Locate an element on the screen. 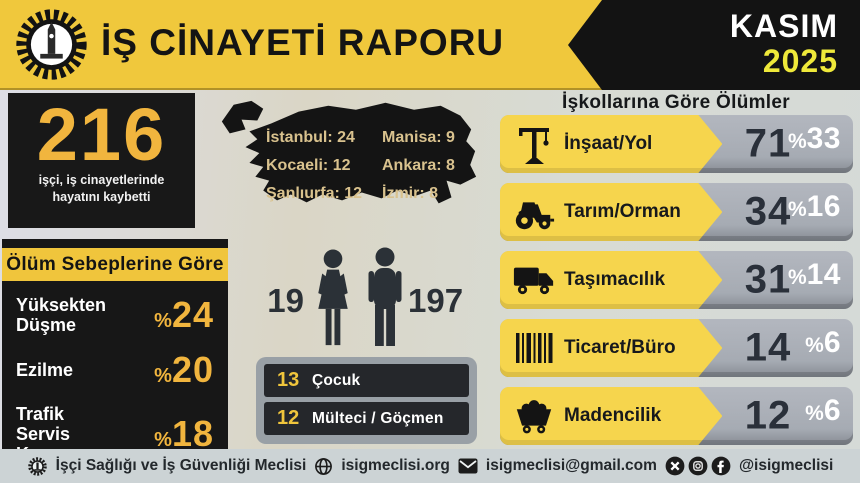 This screenshot has width=860, height=483. isig-mini-logo-icon is located at coordinates (37, 466).